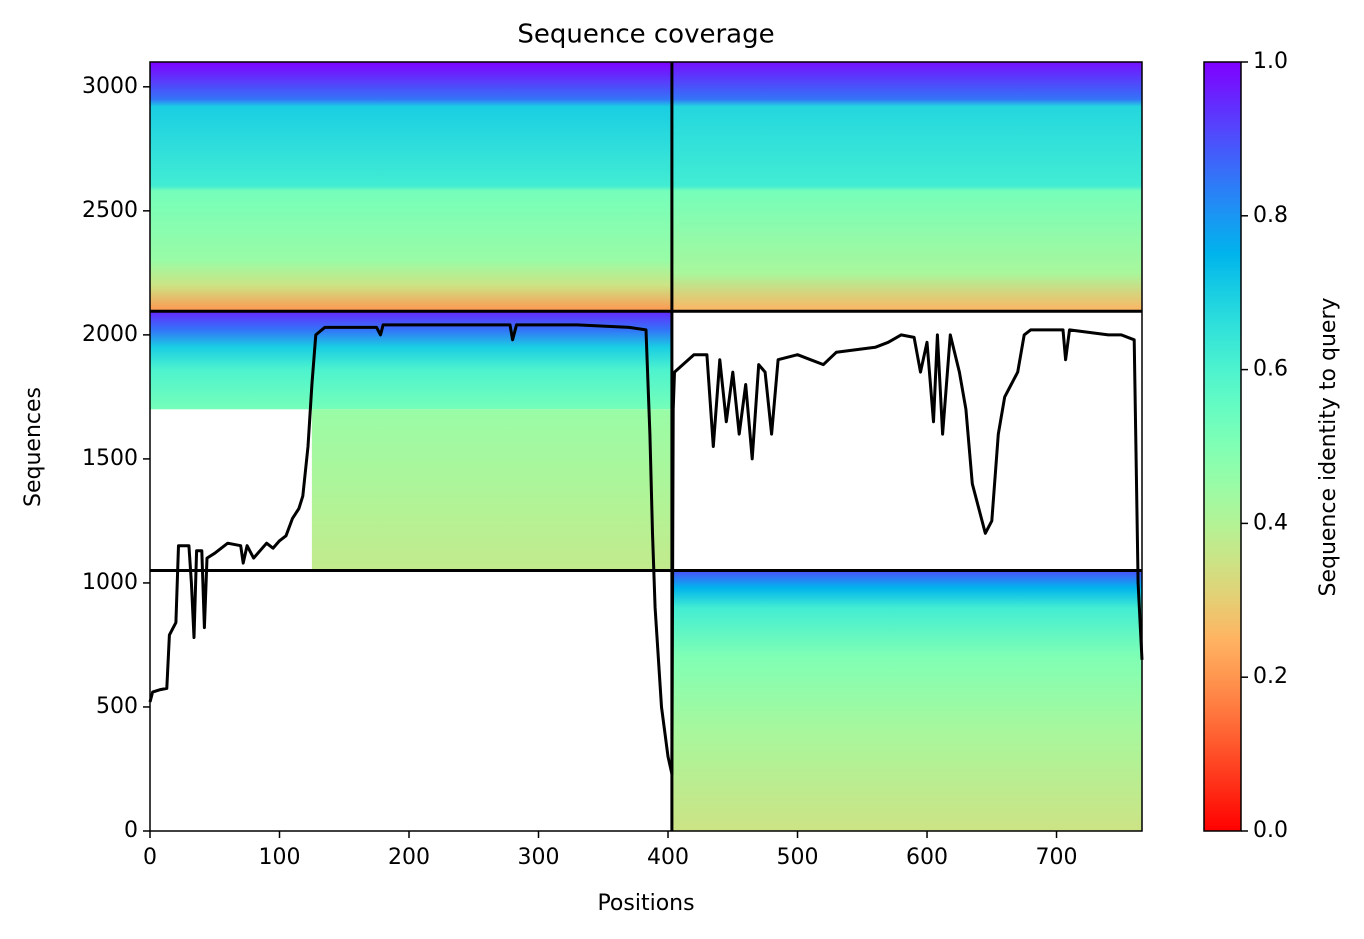 The height and width of the screenshot is (939, 1364). I want to click on colorbar-tick-label: 0.6, so click(1270, 369).